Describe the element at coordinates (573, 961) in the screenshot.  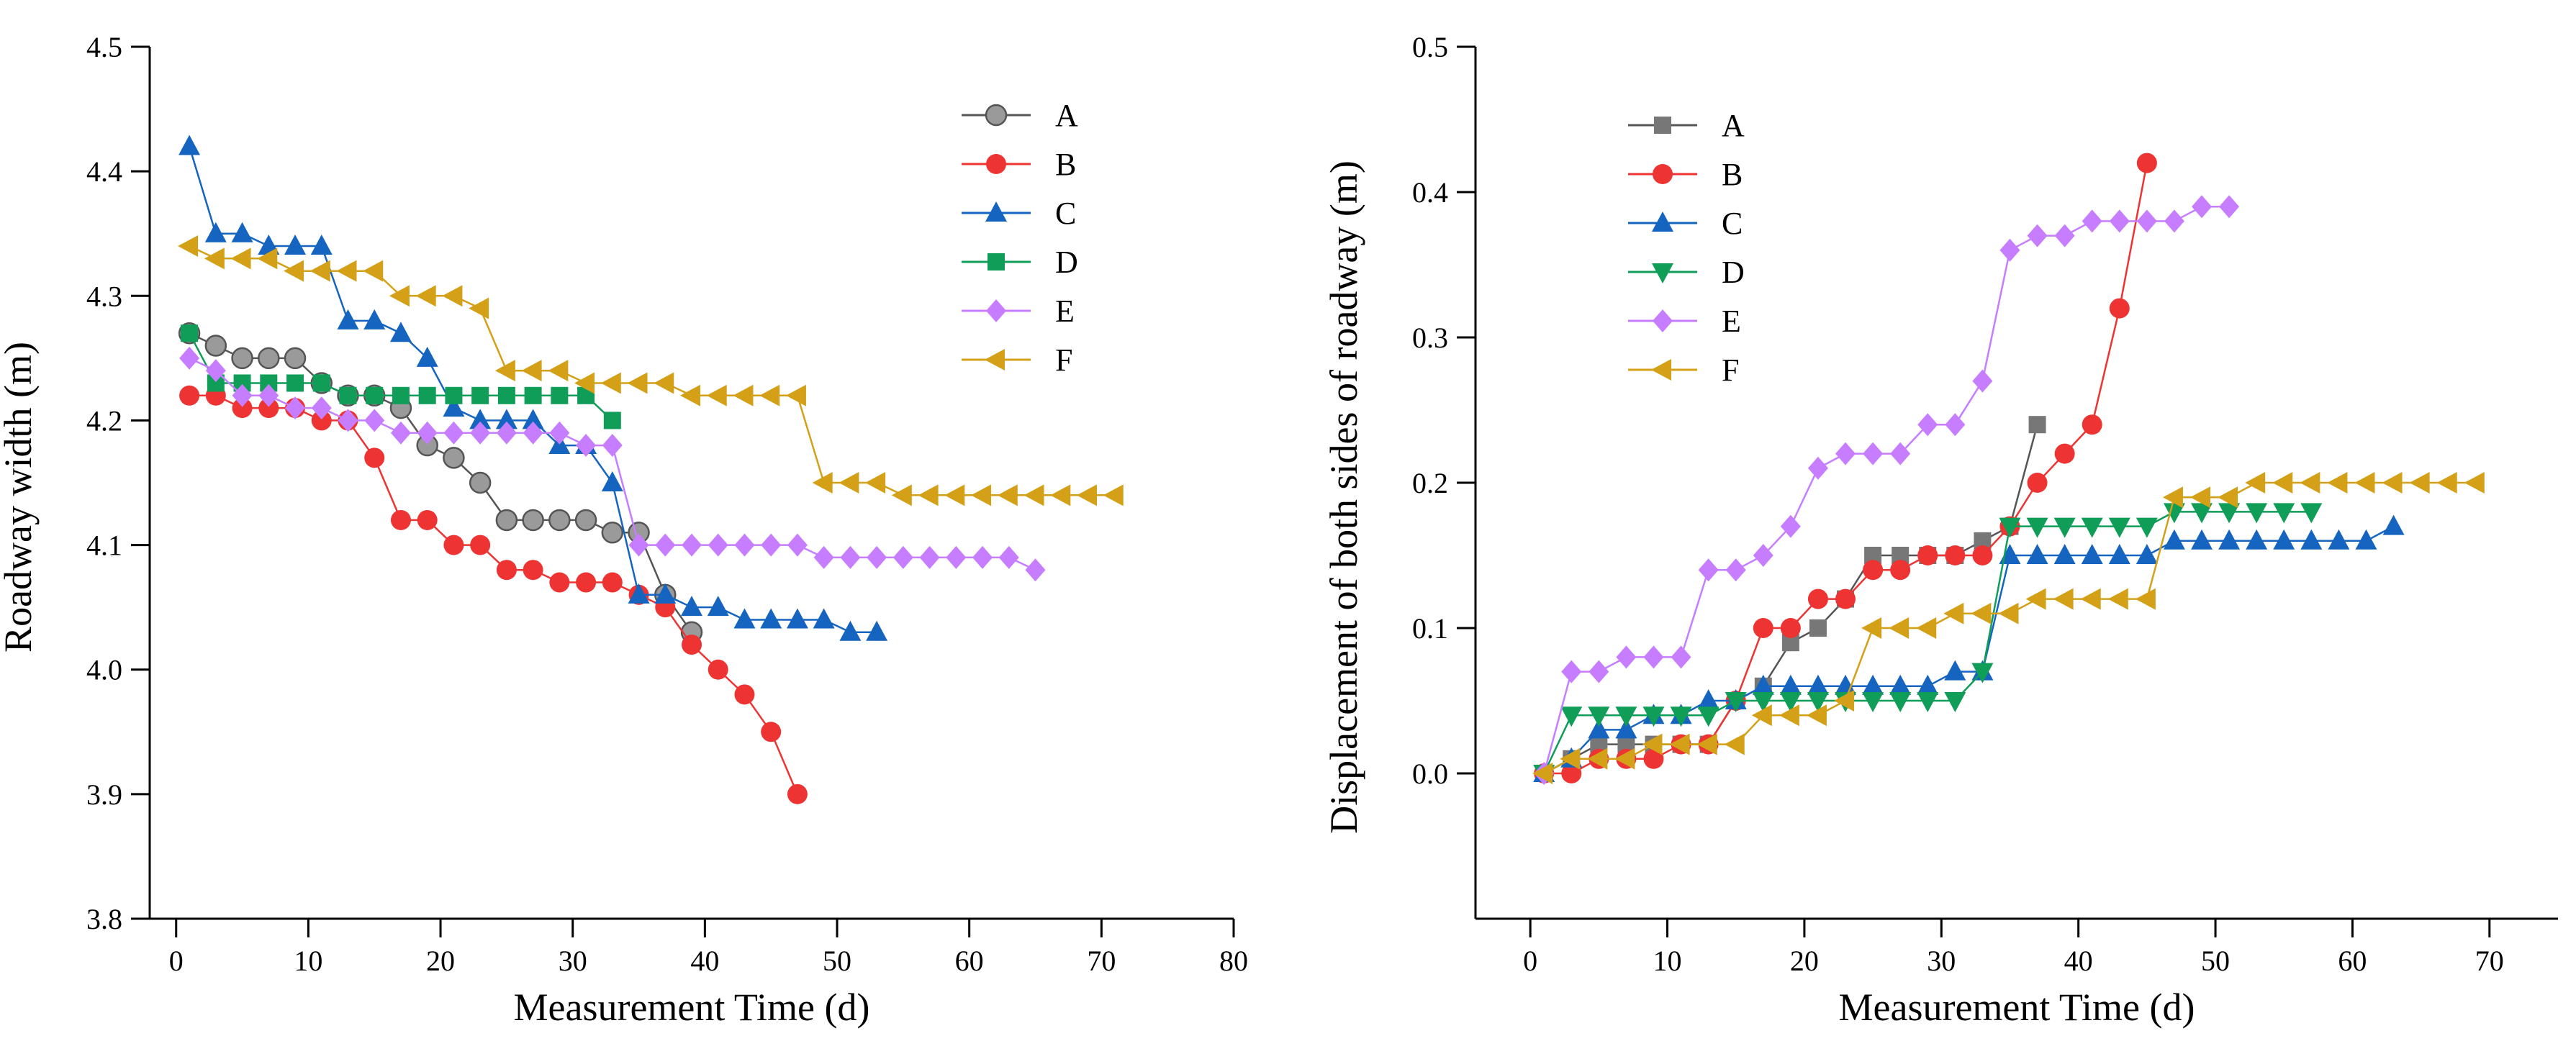
I see `x-tick-label: 30` at that location.